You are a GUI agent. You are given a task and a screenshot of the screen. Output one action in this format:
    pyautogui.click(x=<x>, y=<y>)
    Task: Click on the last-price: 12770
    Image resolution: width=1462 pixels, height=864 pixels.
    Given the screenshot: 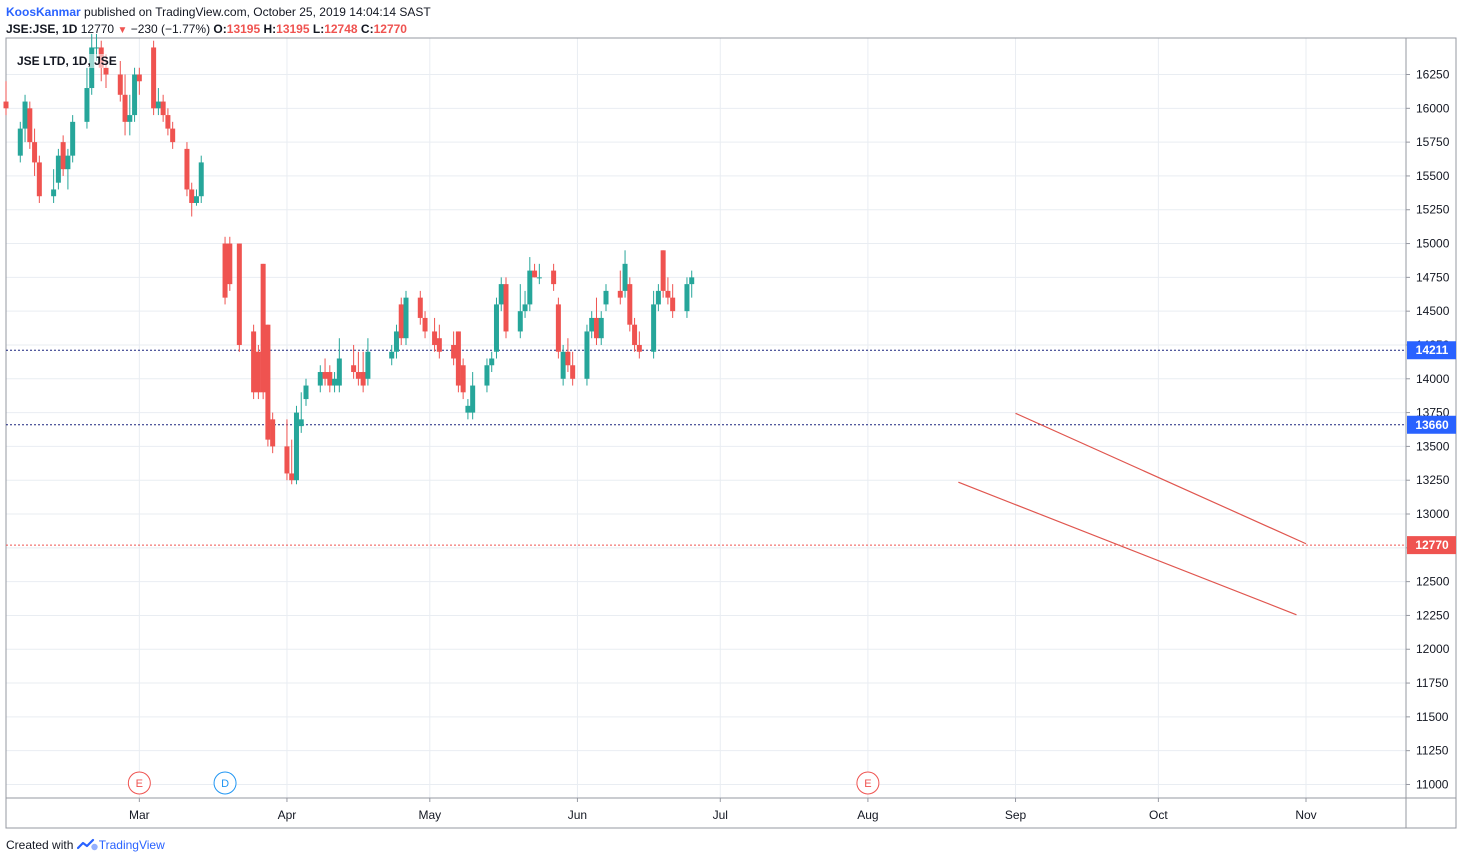 What is the action you would take?
    pyautogui.click(x=97, y=29)
    